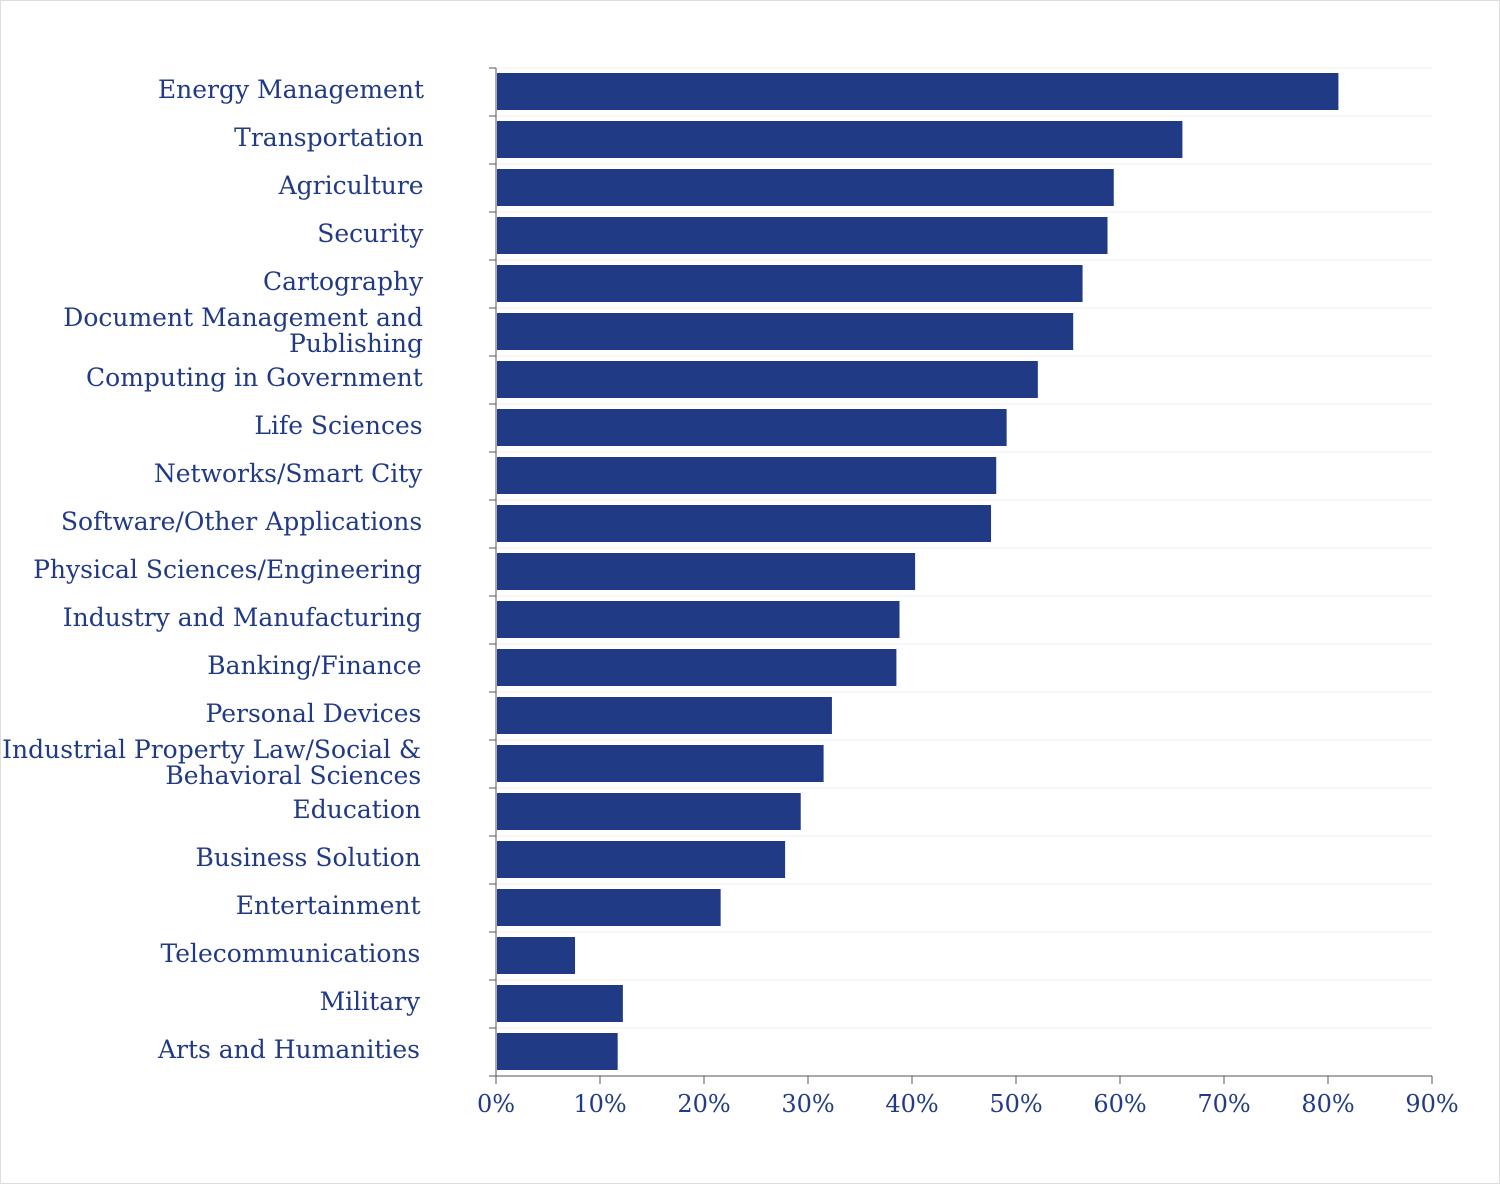 Image resolution: width=1500 pixels, height=1184 pixels. Describe the element at coordinates (293, 775) in the screenshot. I see `category-label-line: Behavioral Sciences` at that location.